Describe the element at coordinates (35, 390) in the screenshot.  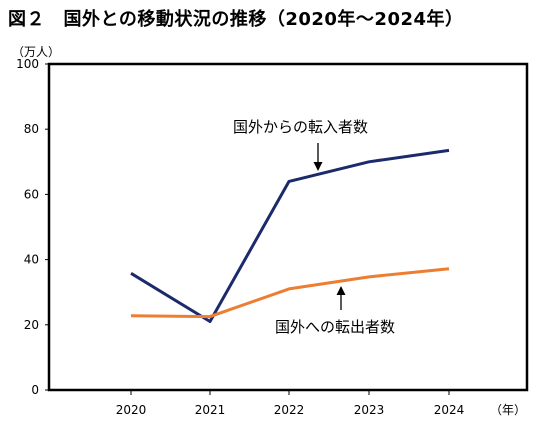
I see `y-tick-label: 0` at that location.